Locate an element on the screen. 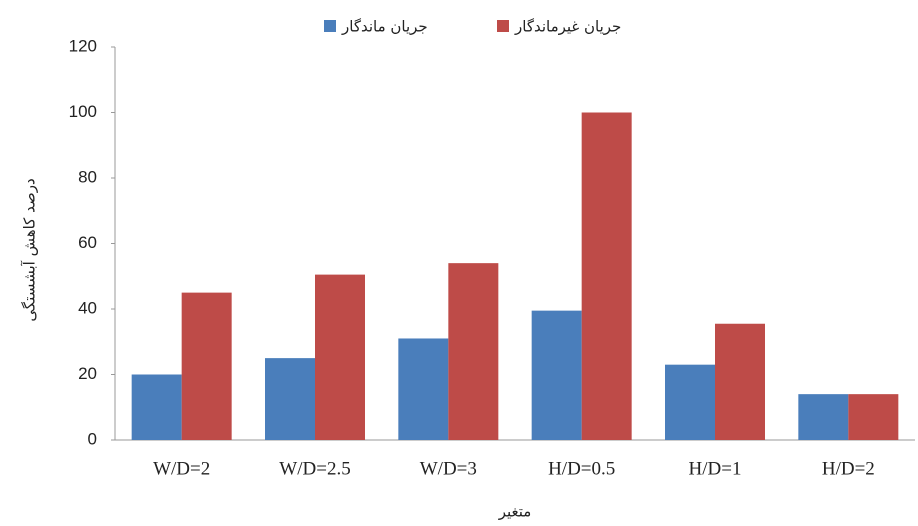 The height and width of the screenshot is (526, 918). y-tick-label: 80 is located at coordinates (87, 176).